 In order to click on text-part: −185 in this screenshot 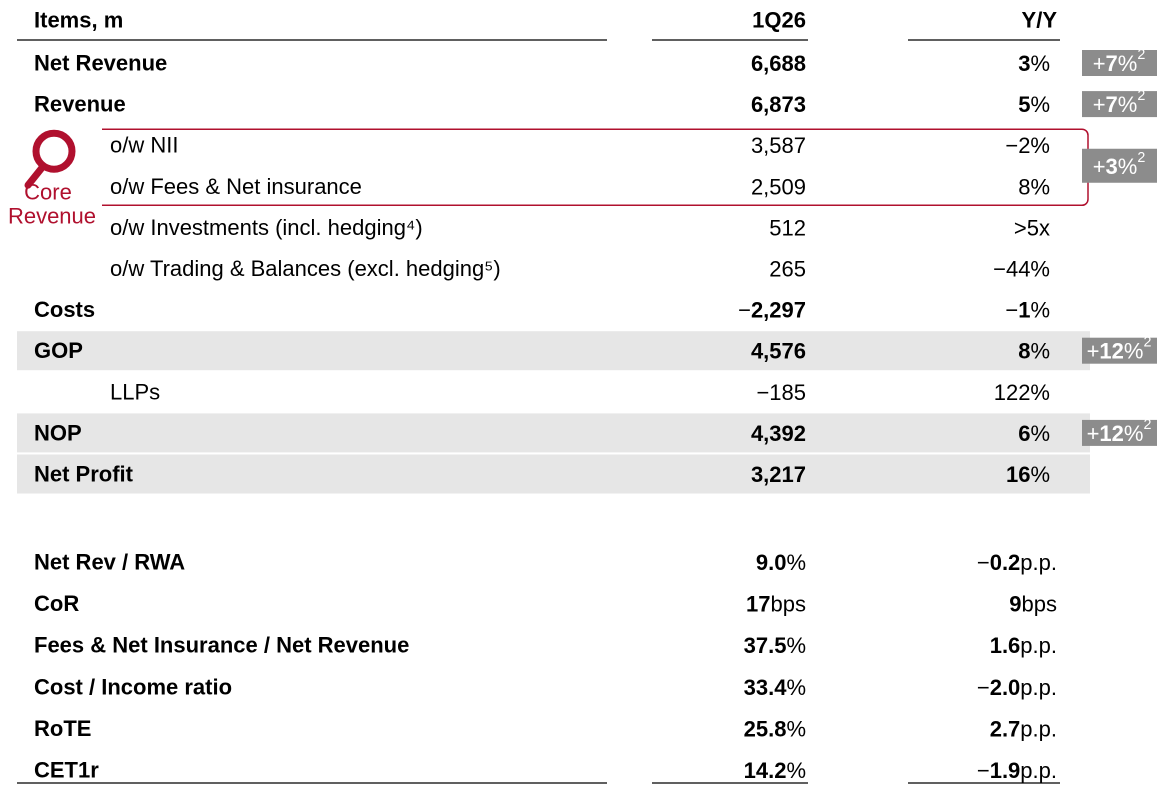, I will do `click(781, 391)`.